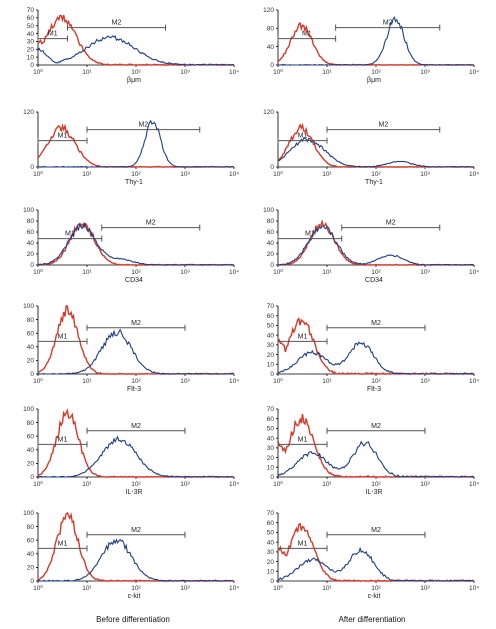 This screenshot has height=629, width=496. I want to click on histogram-panel-4: 0 120 10⁰ 10¹ 10² 10³ 10⁴ Thy-1 M1 M2, so click(371, 147).